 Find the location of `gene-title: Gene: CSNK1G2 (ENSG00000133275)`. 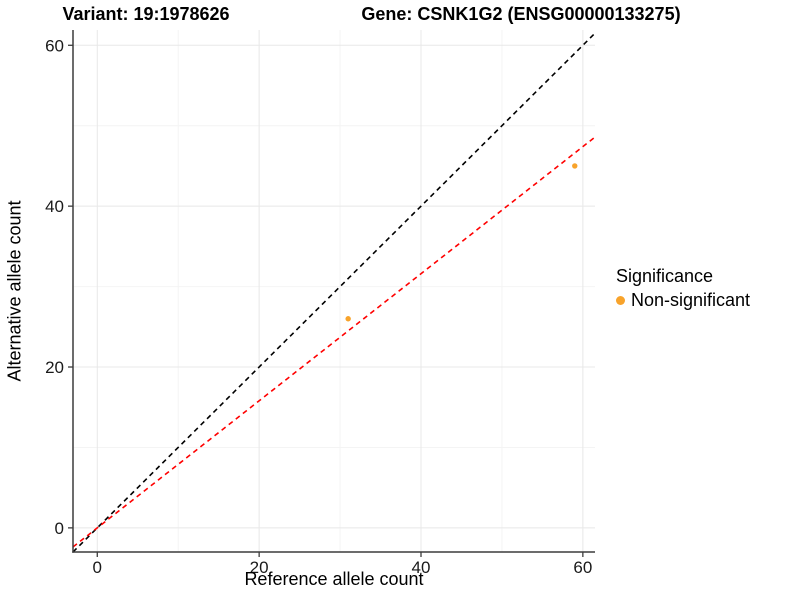

gene-title: Gene: CSNK1G2 (ENSG00000133275) is located at coordinates (521, 14).